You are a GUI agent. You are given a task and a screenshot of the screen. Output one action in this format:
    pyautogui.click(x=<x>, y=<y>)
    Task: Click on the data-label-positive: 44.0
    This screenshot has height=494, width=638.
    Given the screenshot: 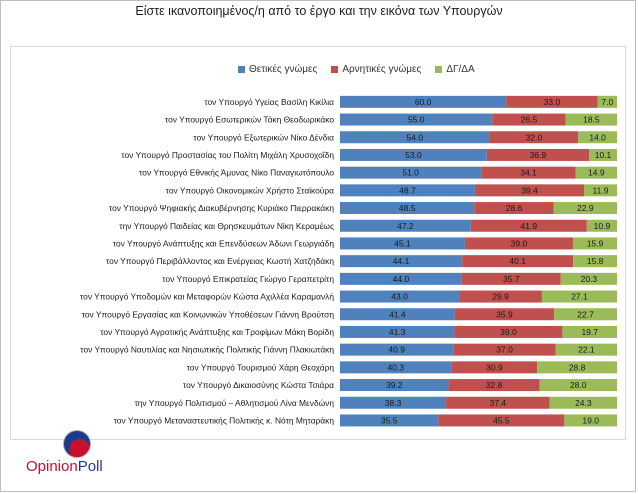 What is the action you would take?
    pyautogui.click(x=401, y=279)
    